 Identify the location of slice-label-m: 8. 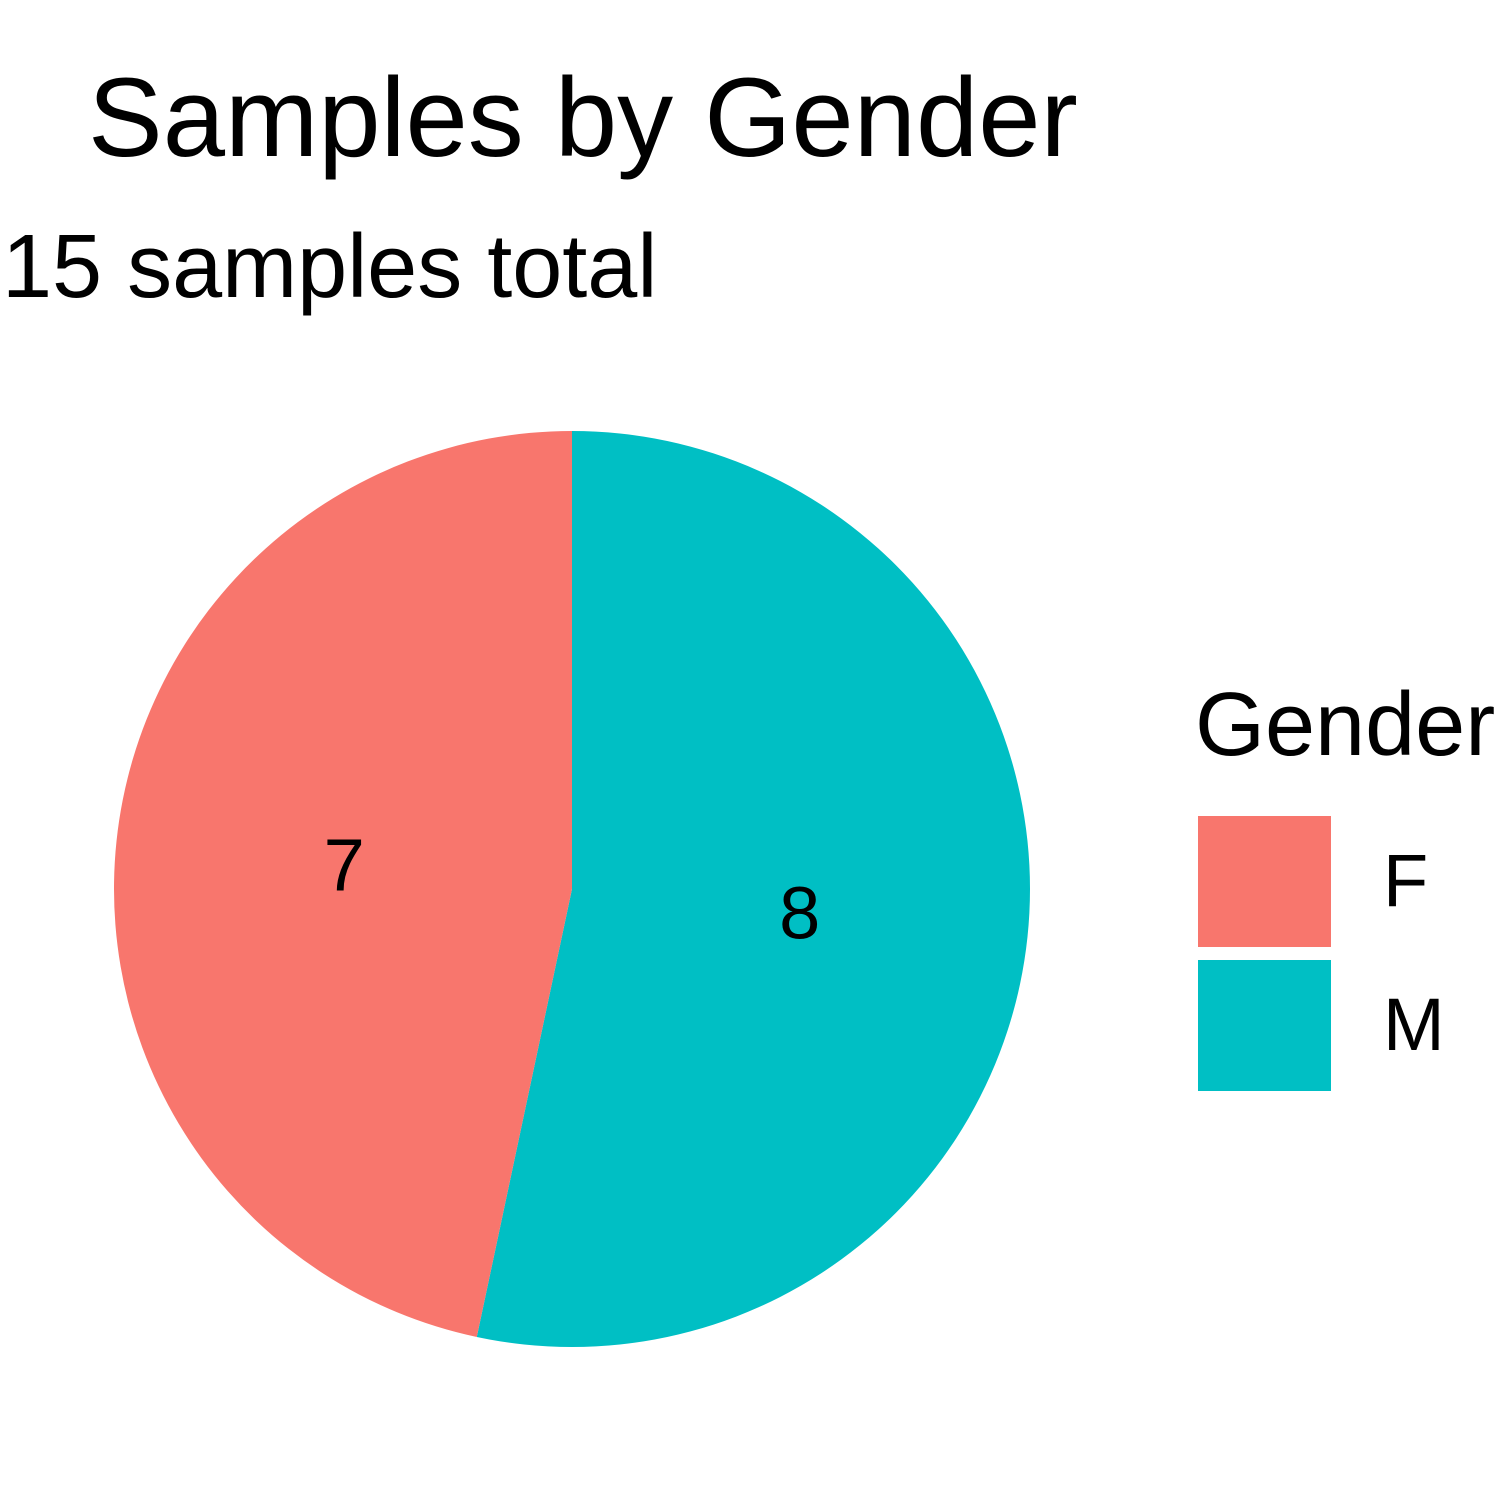
(799, 912).